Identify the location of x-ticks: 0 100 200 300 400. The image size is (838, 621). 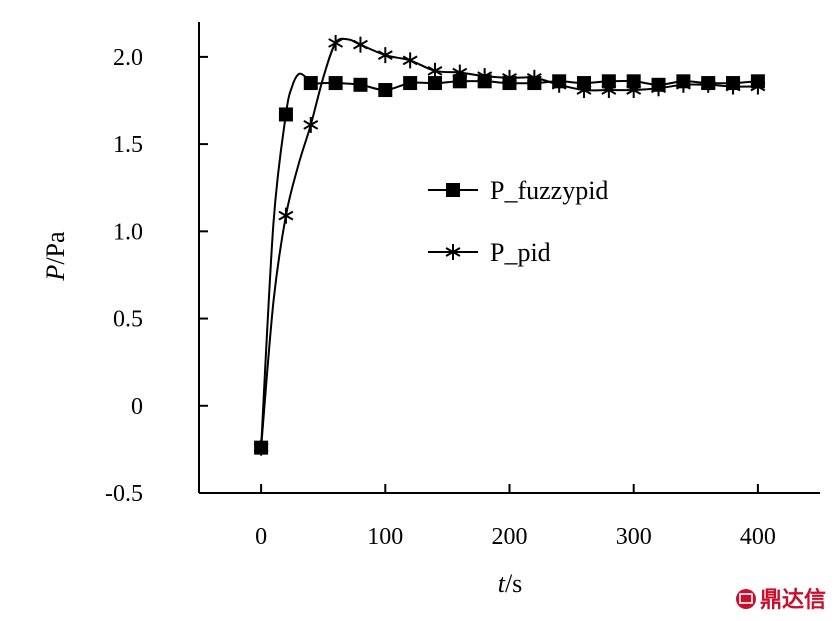
(515, 517).